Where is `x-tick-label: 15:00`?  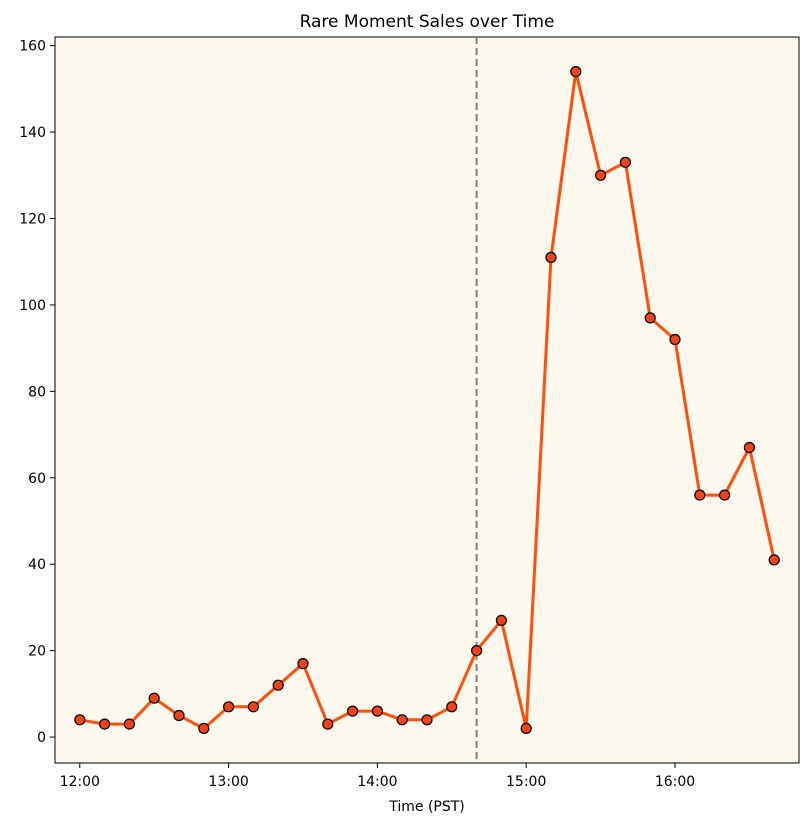 x-tick-label: 15:00 is located at coordinates (526, 782).